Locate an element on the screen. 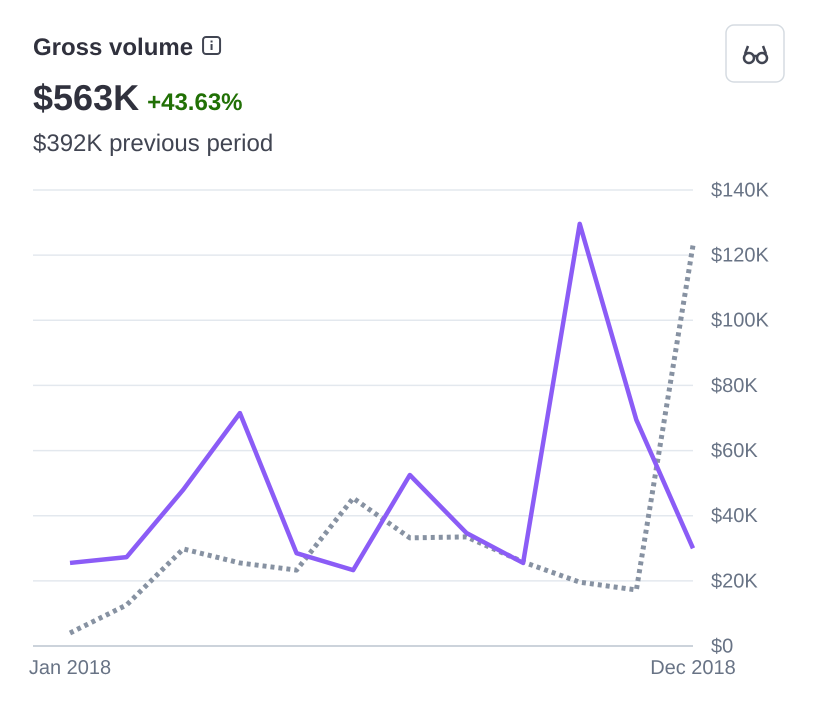  text: +43.63% is located at coordinates (195, 102).